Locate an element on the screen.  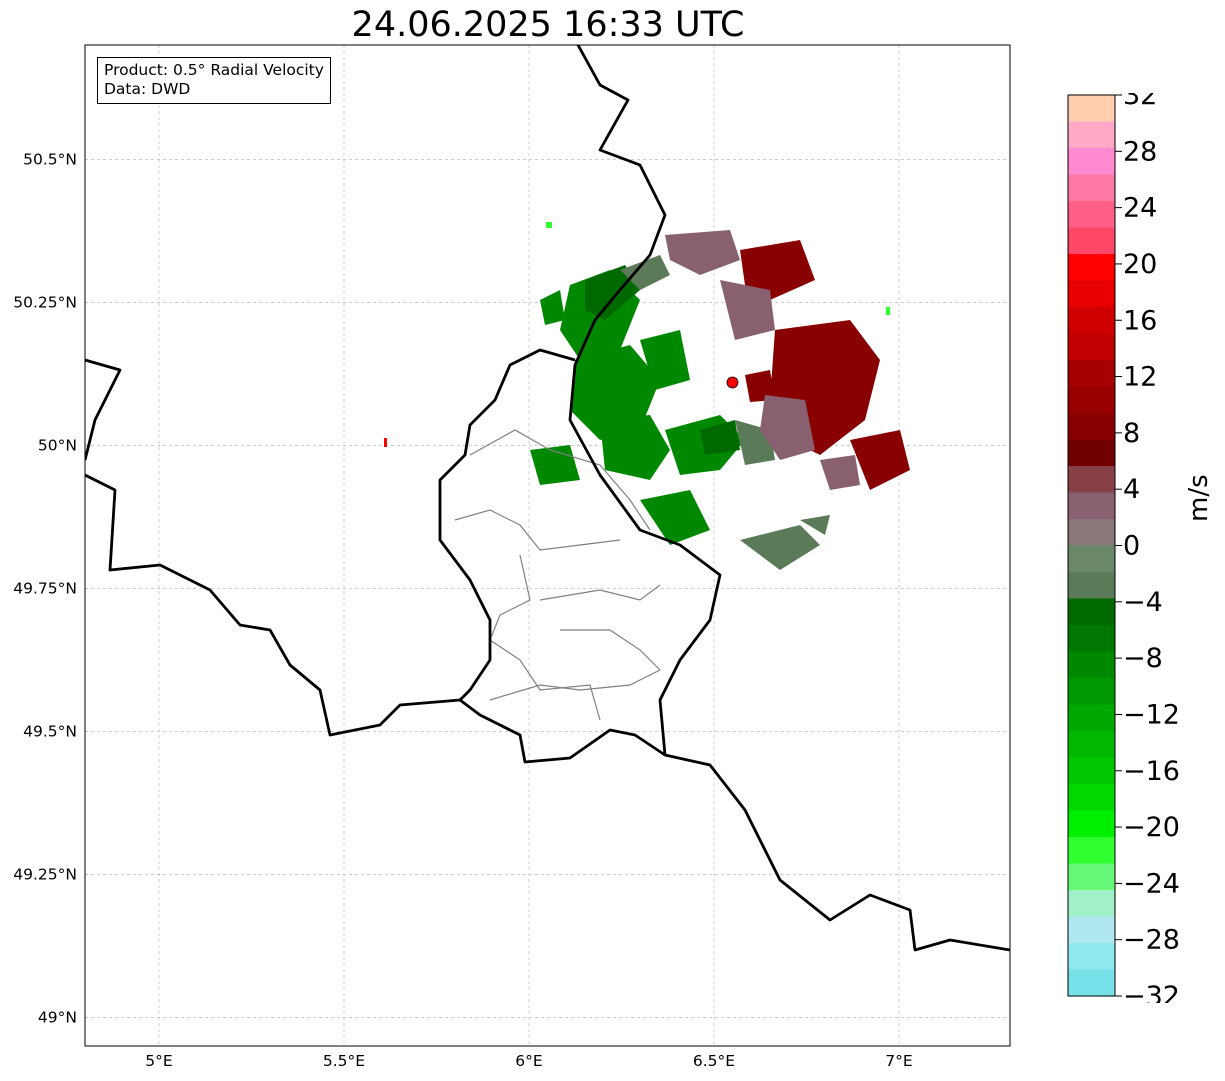
colorbar-tick-label: 12 is located at coordinates (1140, 377).